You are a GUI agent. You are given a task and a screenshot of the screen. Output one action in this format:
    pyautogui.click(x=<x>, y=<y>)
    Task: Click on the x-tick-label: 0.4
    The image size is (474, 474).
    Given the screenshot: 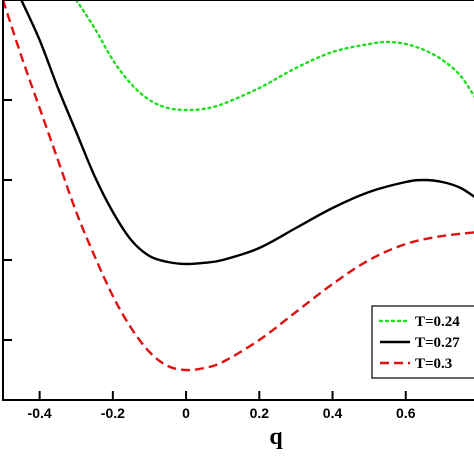 What is the action you would take?
    pyautogui.click(x=333, y=413)
    